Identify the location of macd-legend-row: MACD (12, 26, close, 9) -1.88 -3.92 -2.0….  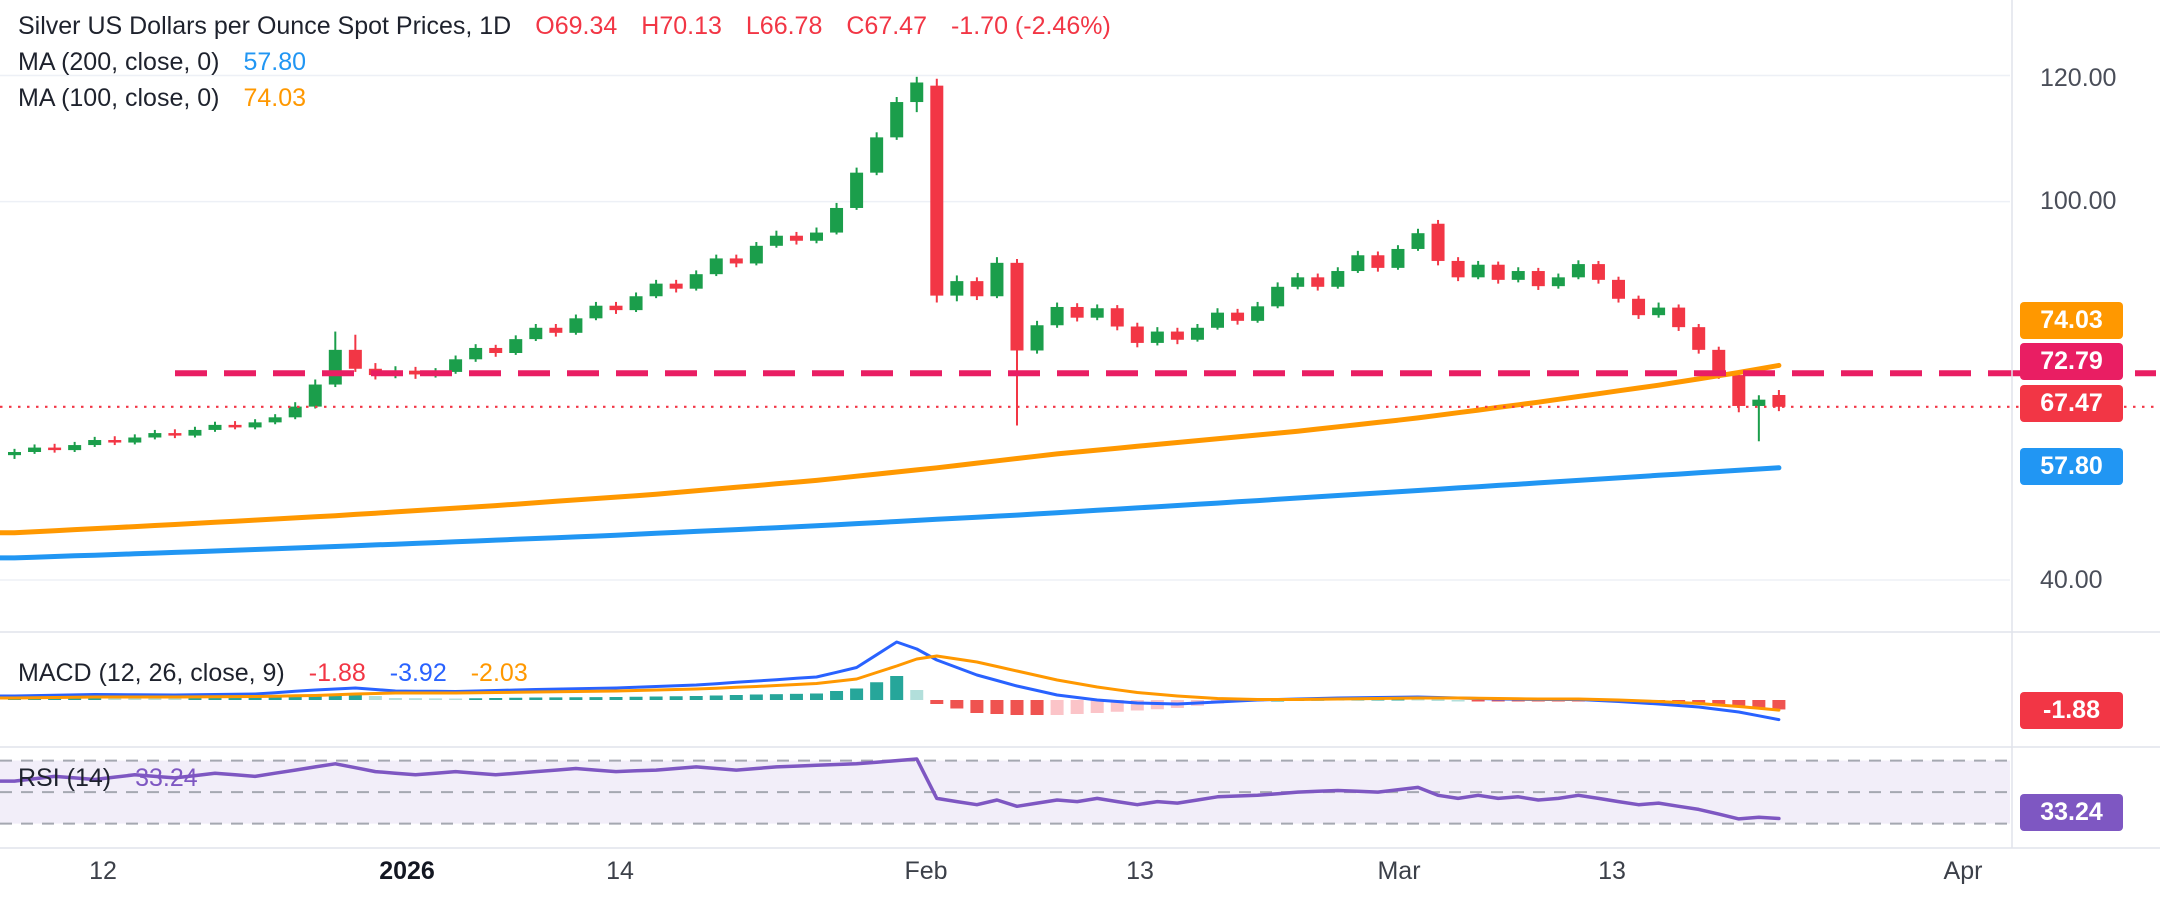
(273, 673).